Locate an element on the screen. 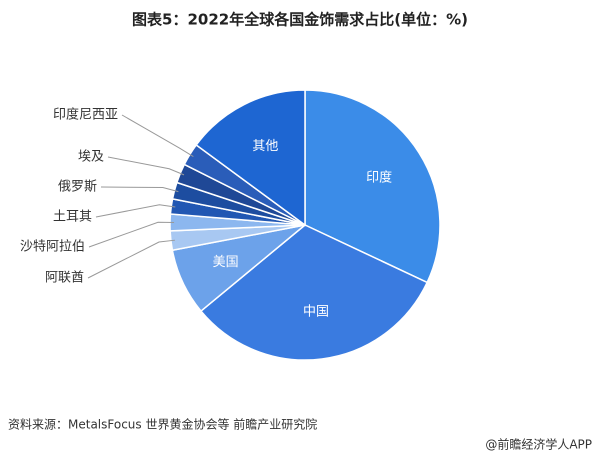 This screenshot has width=600, height=461. slice-label: 俄罗斯 is located at coordinates (77, 187).